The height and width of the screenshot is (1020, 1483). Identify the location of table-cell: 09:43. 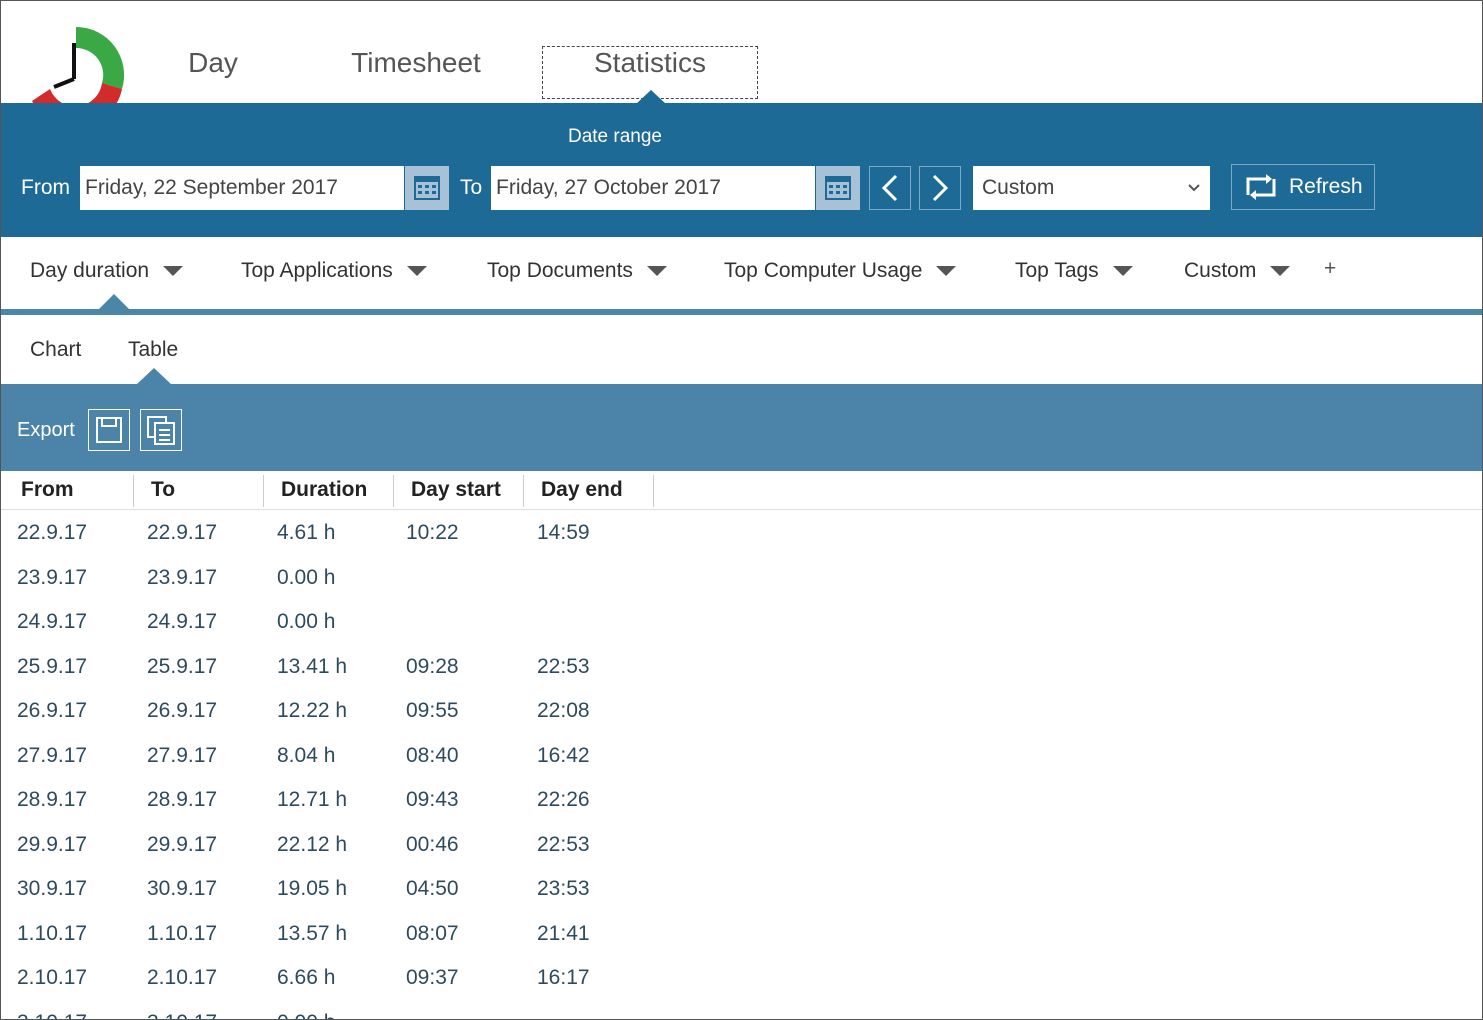
(432, 800).